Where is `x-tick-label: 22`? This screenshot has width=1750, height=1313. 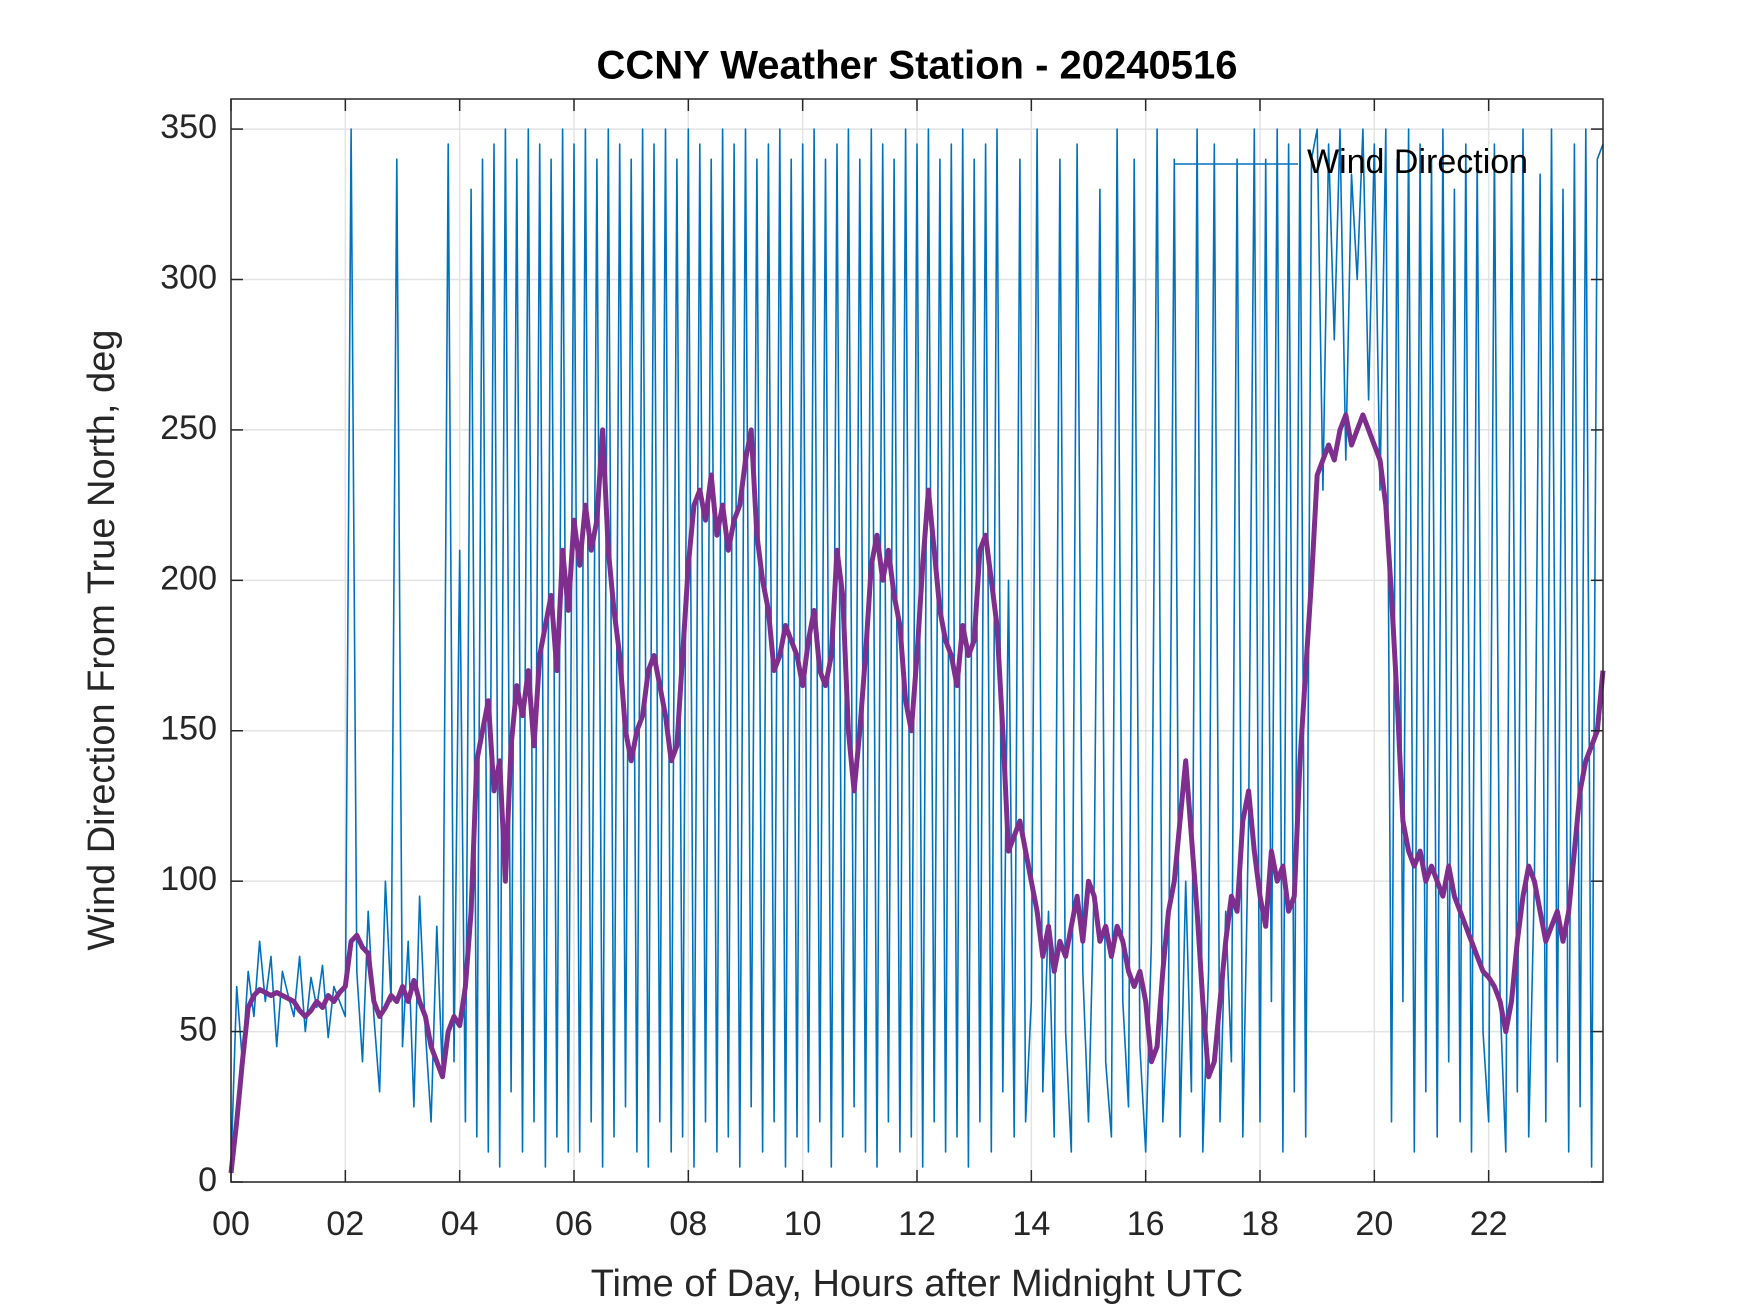 x-tick-label: 22 is located at coordinates (1489, 1224).